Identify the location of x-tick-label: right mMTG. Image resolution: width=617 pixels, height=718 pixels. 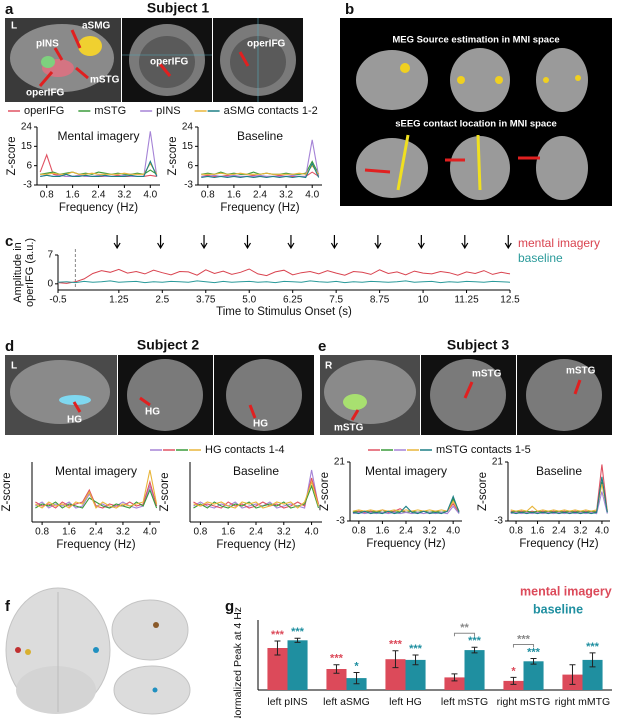
(582, 702).